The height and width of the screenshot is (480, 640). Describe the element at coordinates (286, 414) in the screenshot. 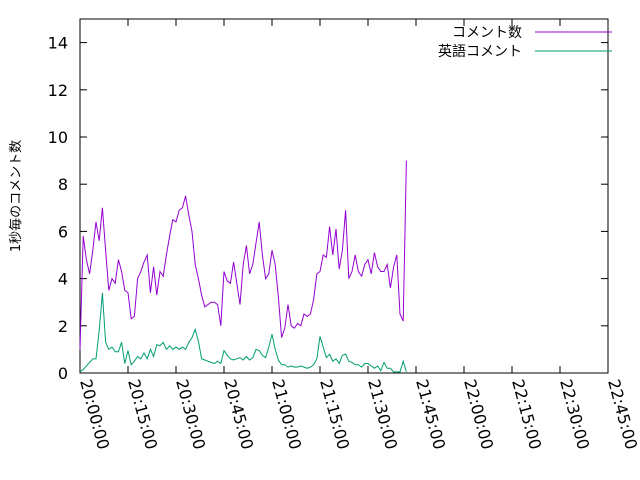

I see `x-tick-label: 21:00:00` at that location.